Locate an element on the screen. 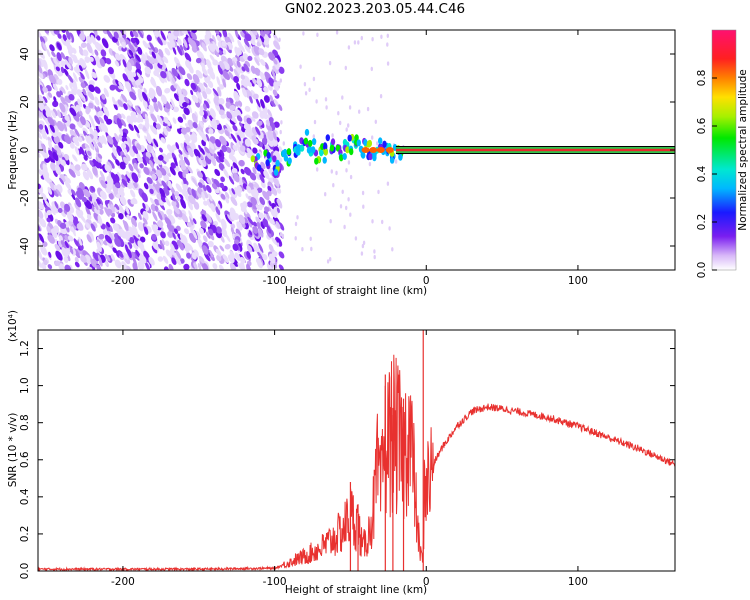 This screenshot has width=750, height=600. spectrogram-y-label: Frequency (Hz) is located at coordinates (13, 149).